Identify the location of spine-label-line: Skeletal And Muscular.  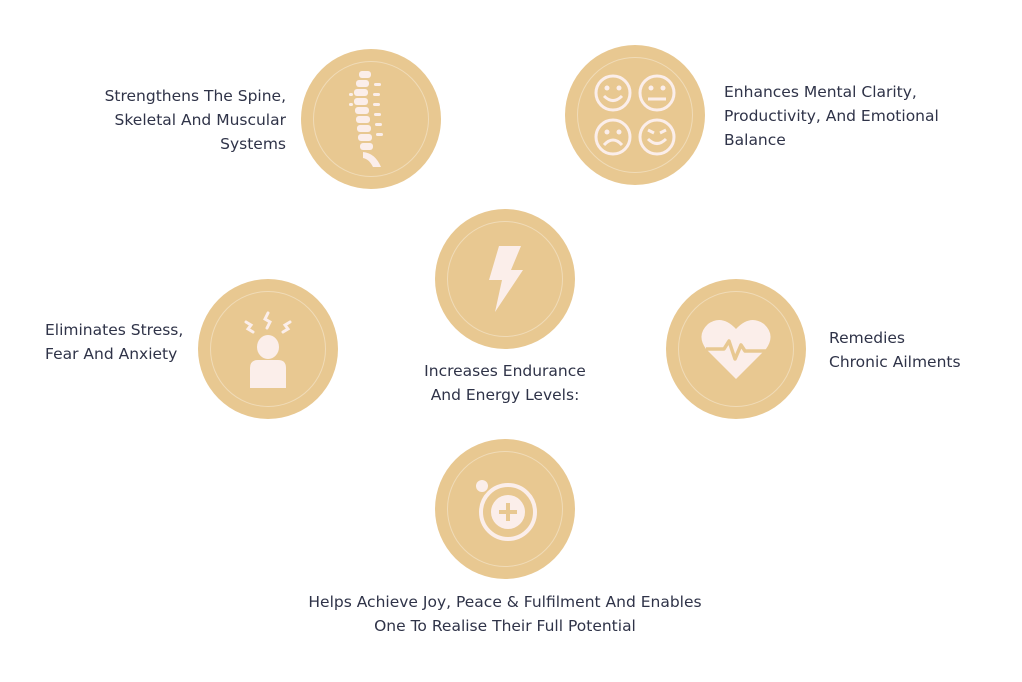
(200, 120).